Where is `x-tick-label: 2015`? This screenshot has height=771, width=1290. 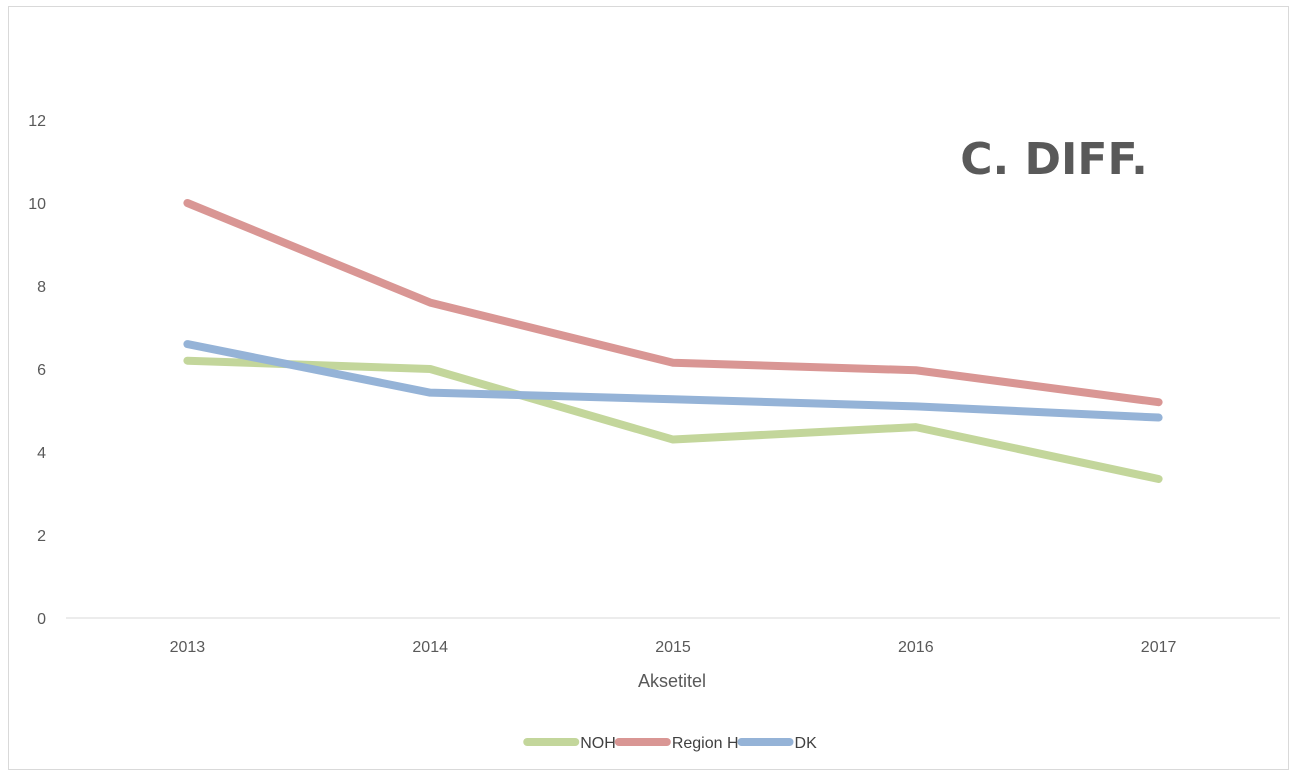
x-tick-label: 2015 is located at coordinates (673, 647).